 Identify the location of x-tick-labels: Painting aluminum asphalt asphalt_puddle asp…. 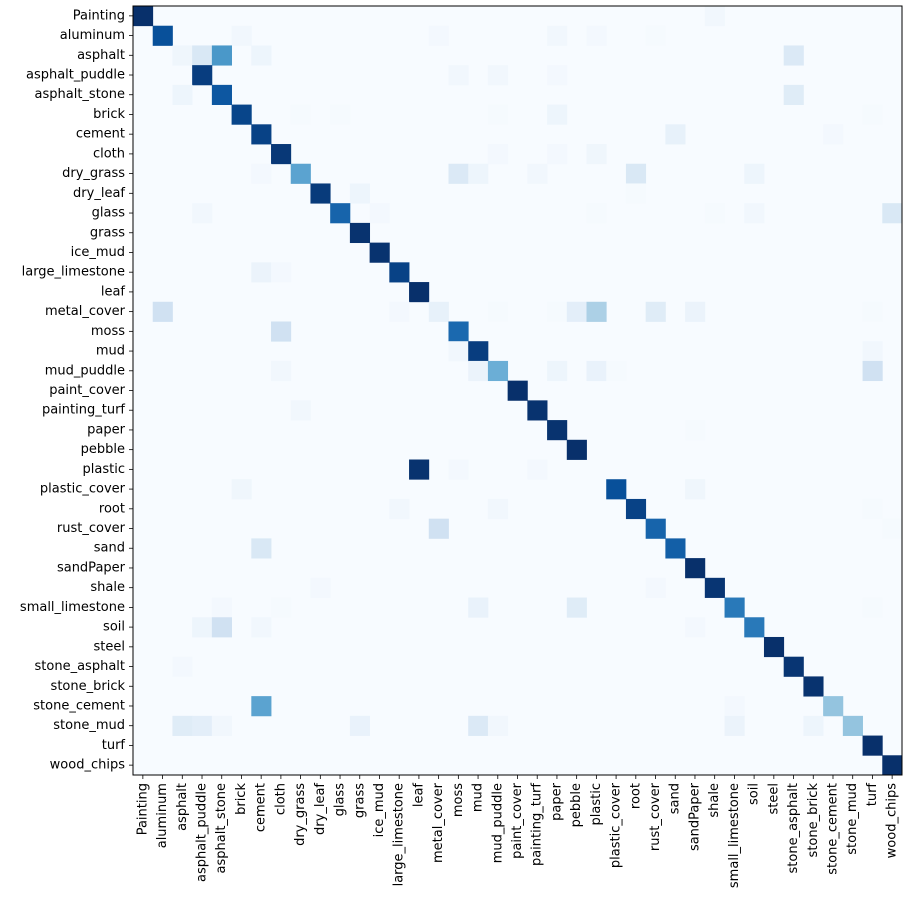
(517, 835).